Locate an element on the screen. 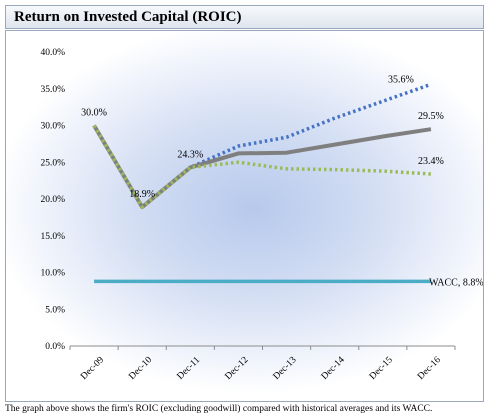 This screenshot has height=418, width=490. data-label: WACC, 8.8% is located at coordinates (456, 282).